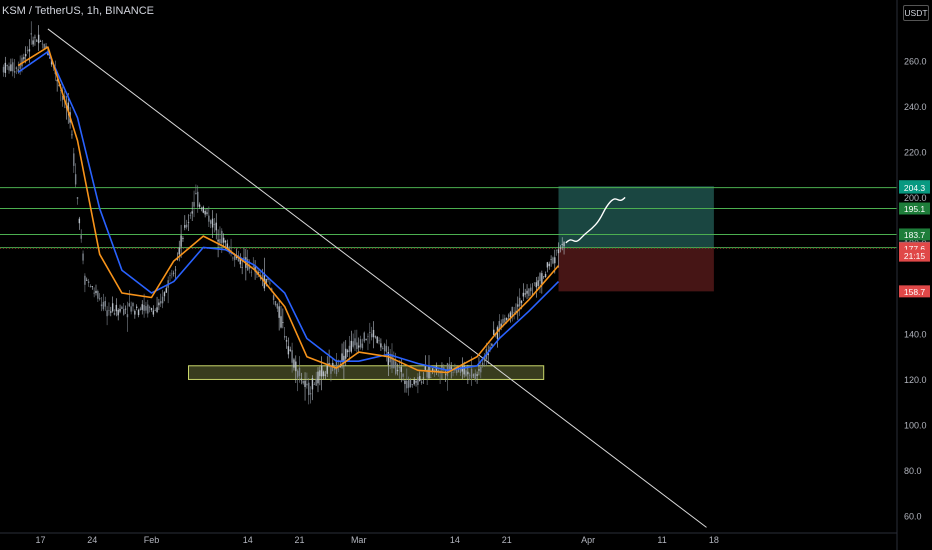 This screenshot has height=550, width=932. What do you see at coordinates (366, 372) in the screenshot?
I see `support-zone` at bounding box center [366, 372].